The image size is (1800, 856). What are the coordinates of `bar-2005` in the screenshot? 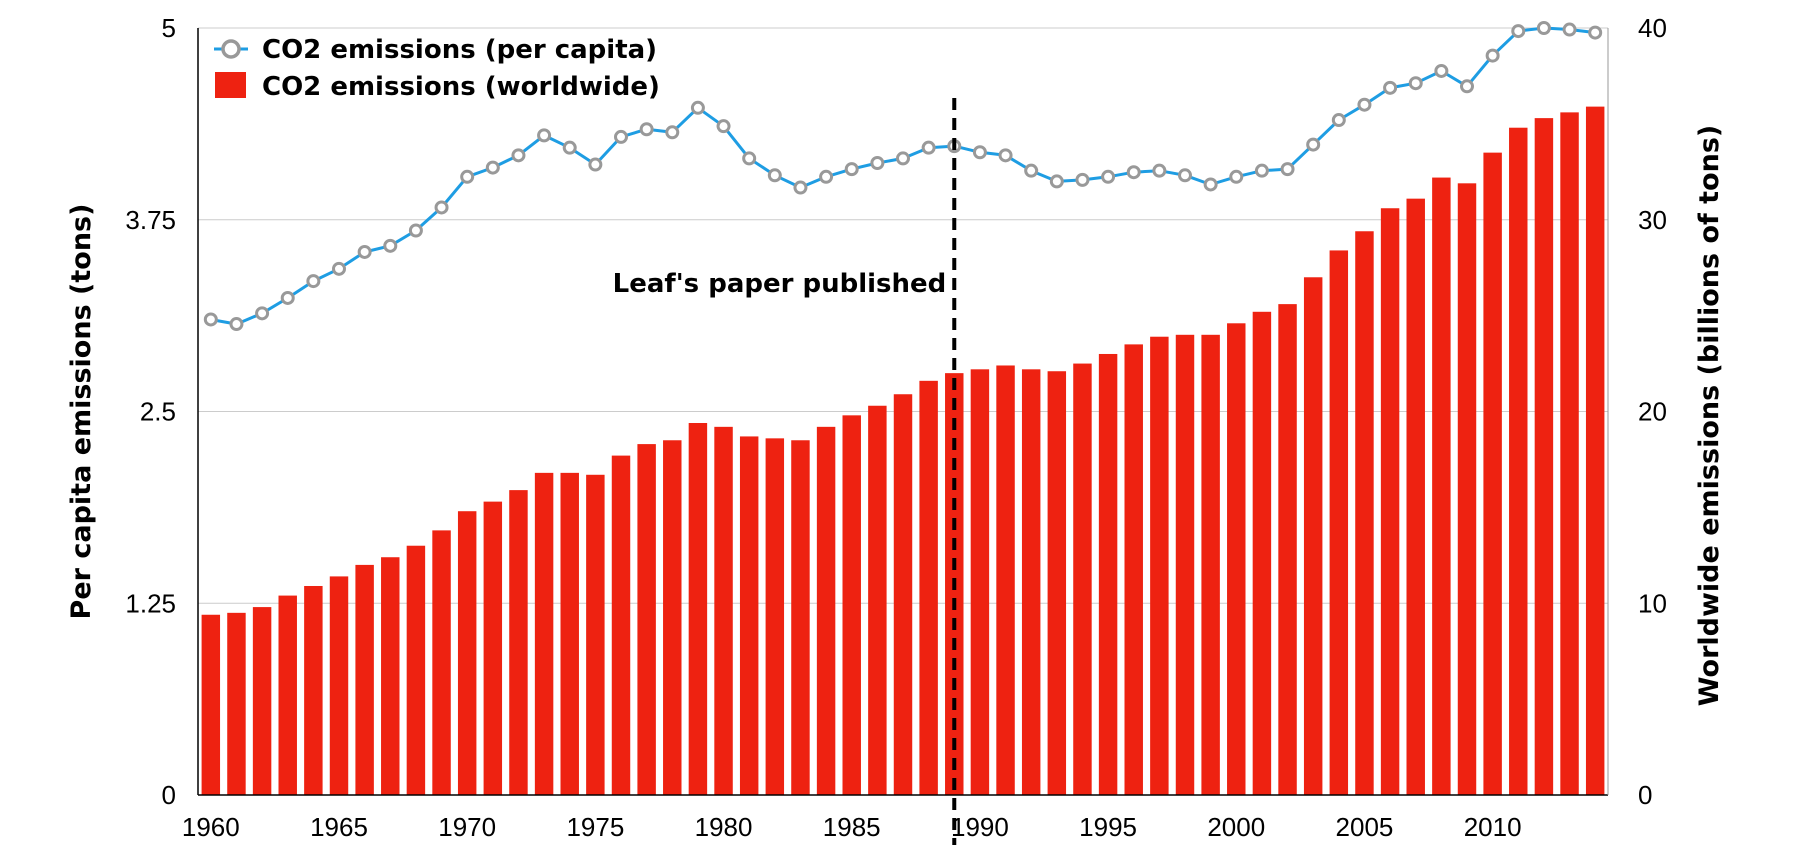 It's located at (1364, 513).